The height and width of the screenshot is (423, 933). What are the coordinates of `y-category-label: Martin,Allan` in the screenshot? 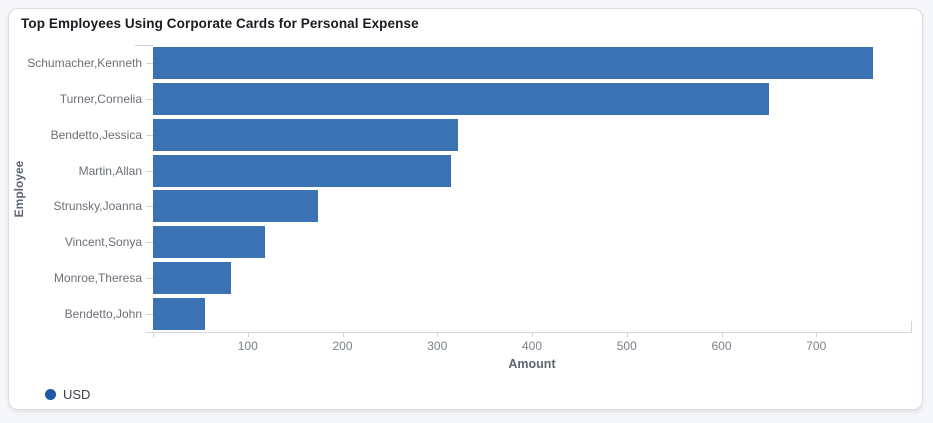 It's located at (110, 170).